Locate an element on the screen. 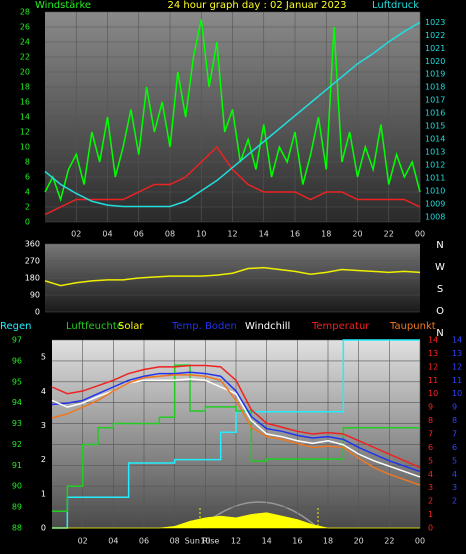 Image resolution: width=466 pixels, height=554 pixels. annotation: Sun Rise is located at coordinates (202, 541).